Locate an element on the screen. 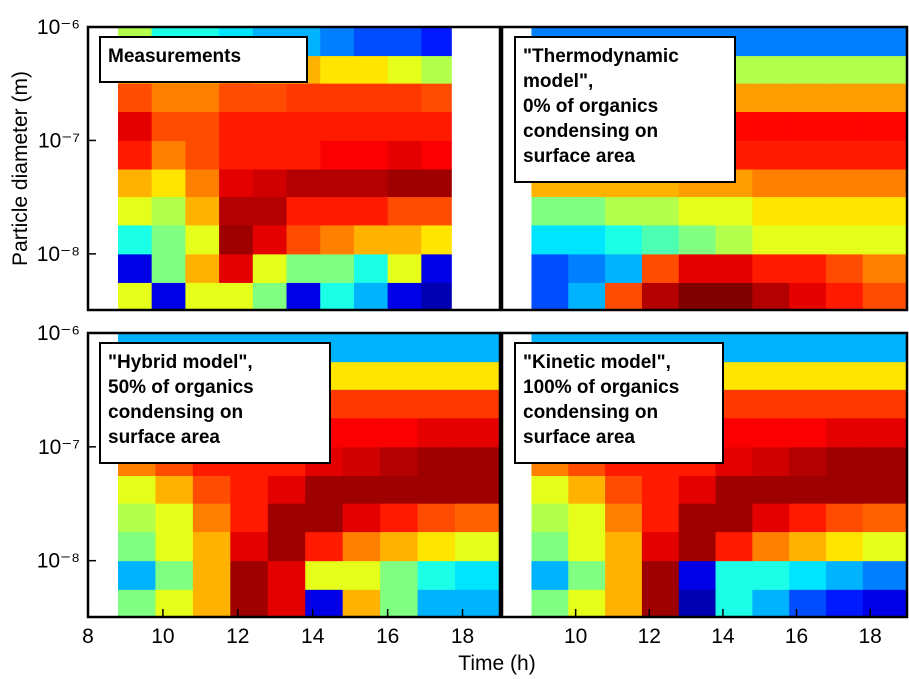 Image resolution: width=909 pixels, height=679 pixels. y-tick-label: 10⁻⁶ is located at coordinates (58, 333).